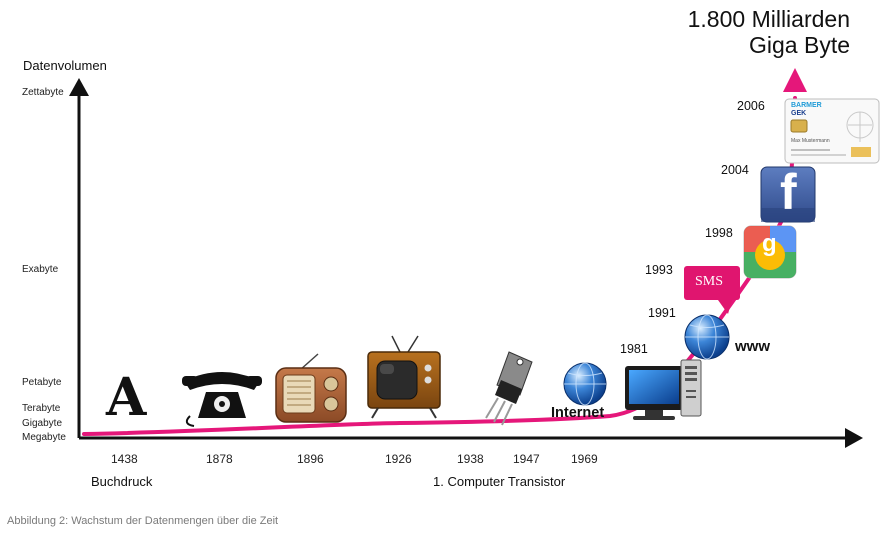  I want to click on y-axis-title: Datenvolumen, so click(65, 65).